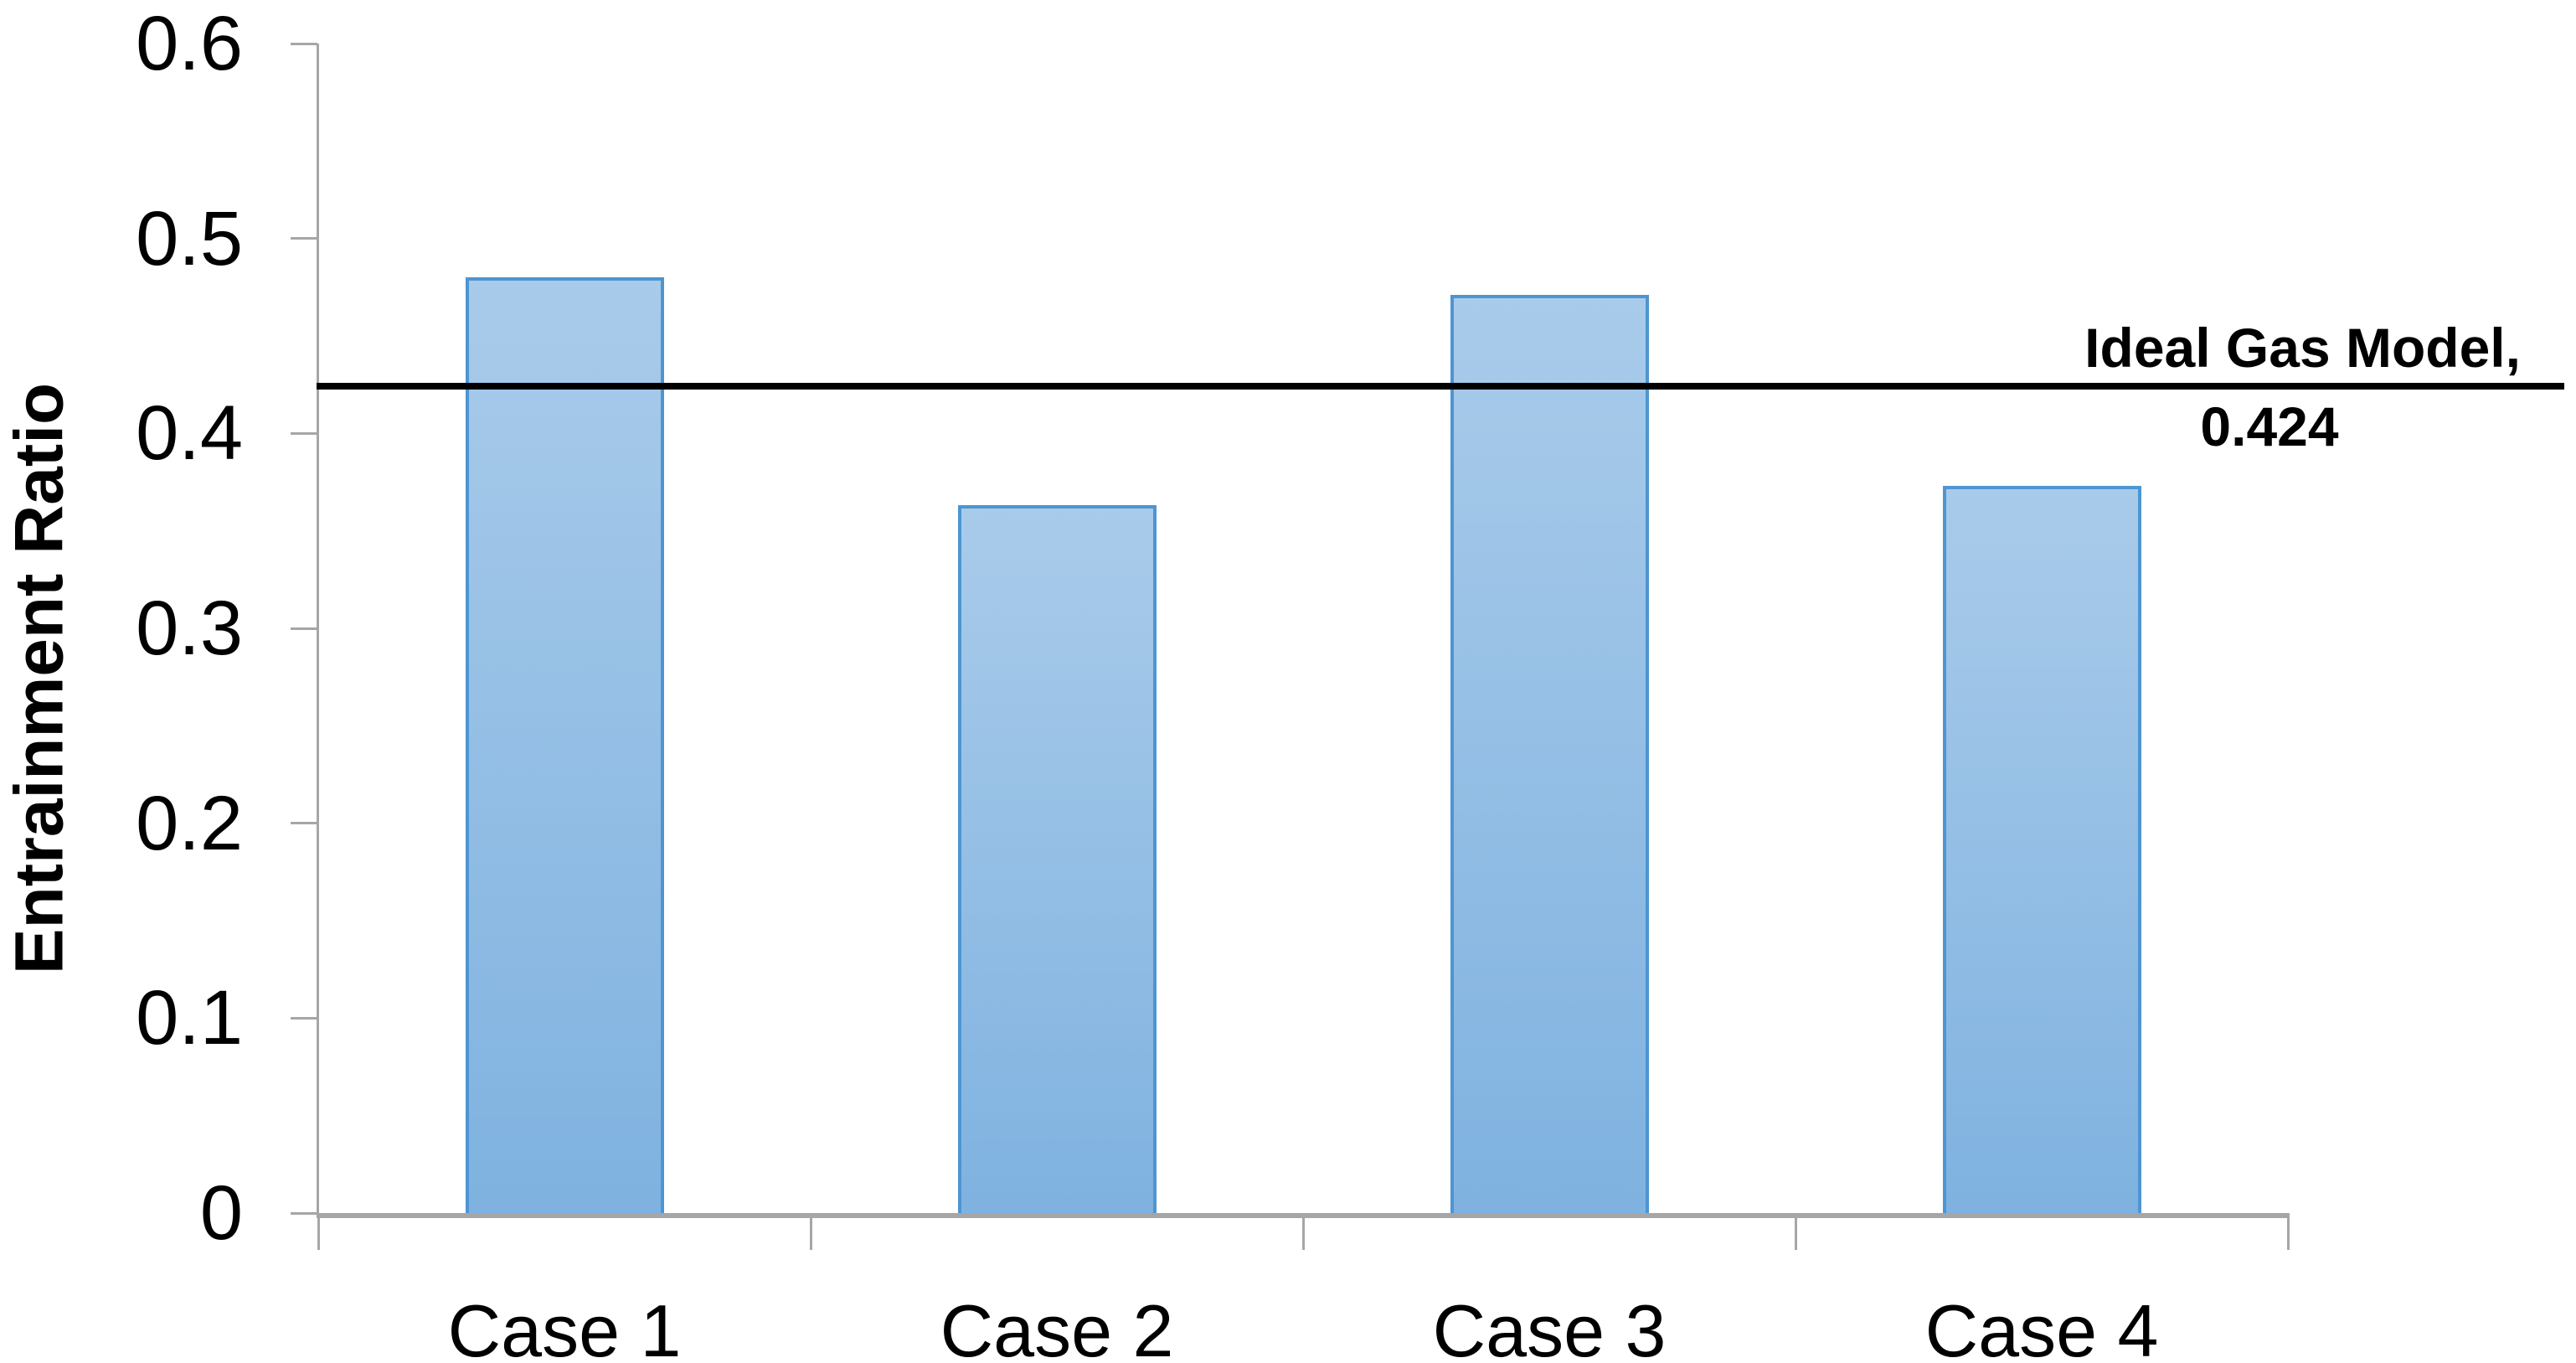 This screenshot has width=2576, height=1363. I want to click on x-axis-line, so click(1303, 1215).